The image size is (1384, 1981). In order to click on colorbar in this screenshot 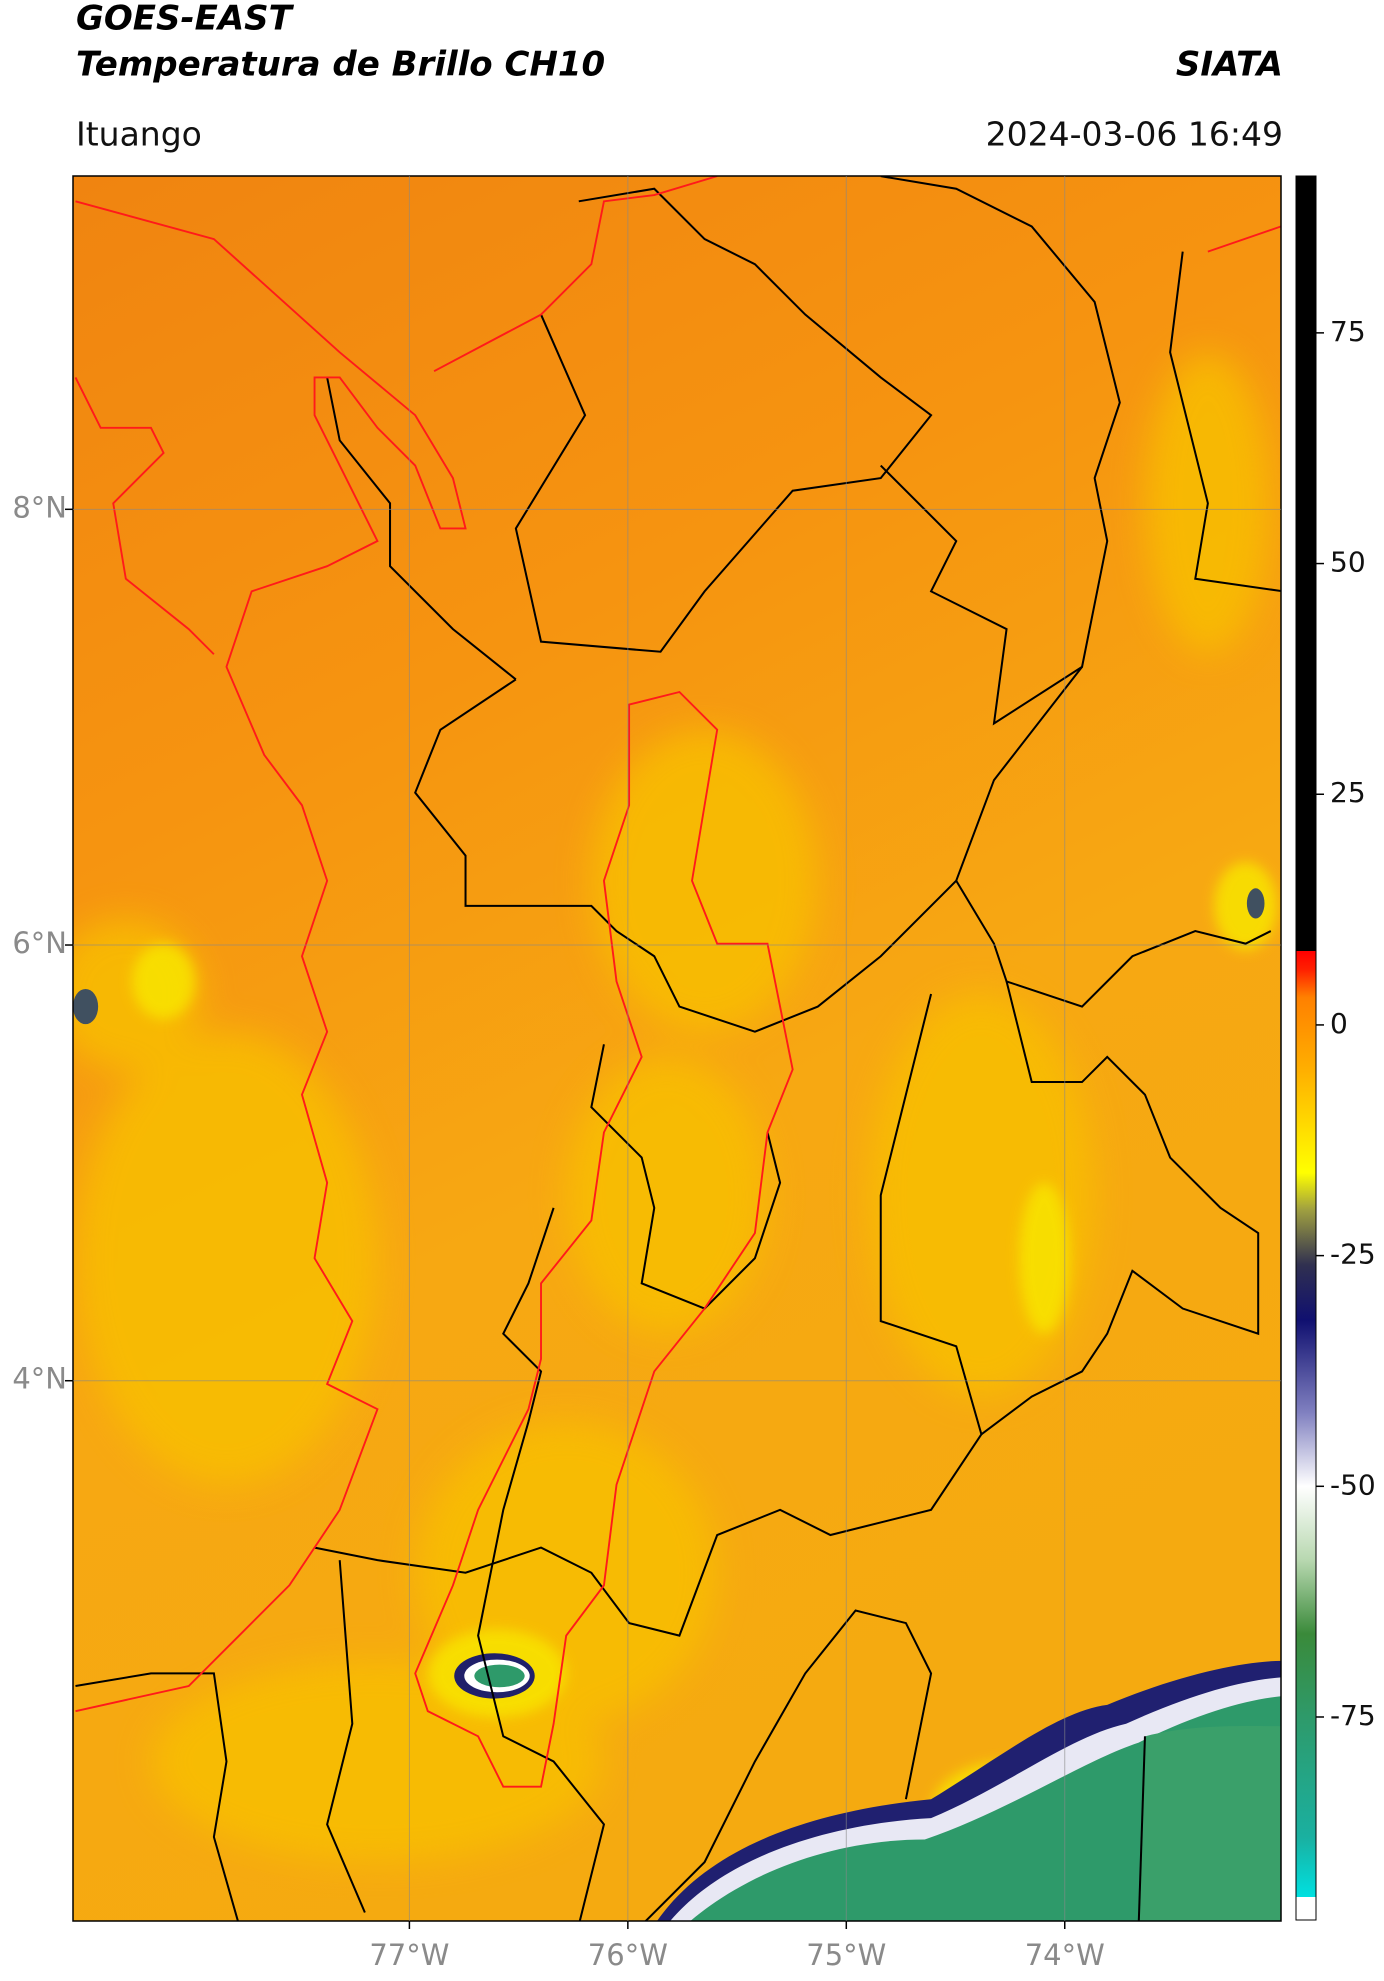, I will do `click(1306, 1048)`.